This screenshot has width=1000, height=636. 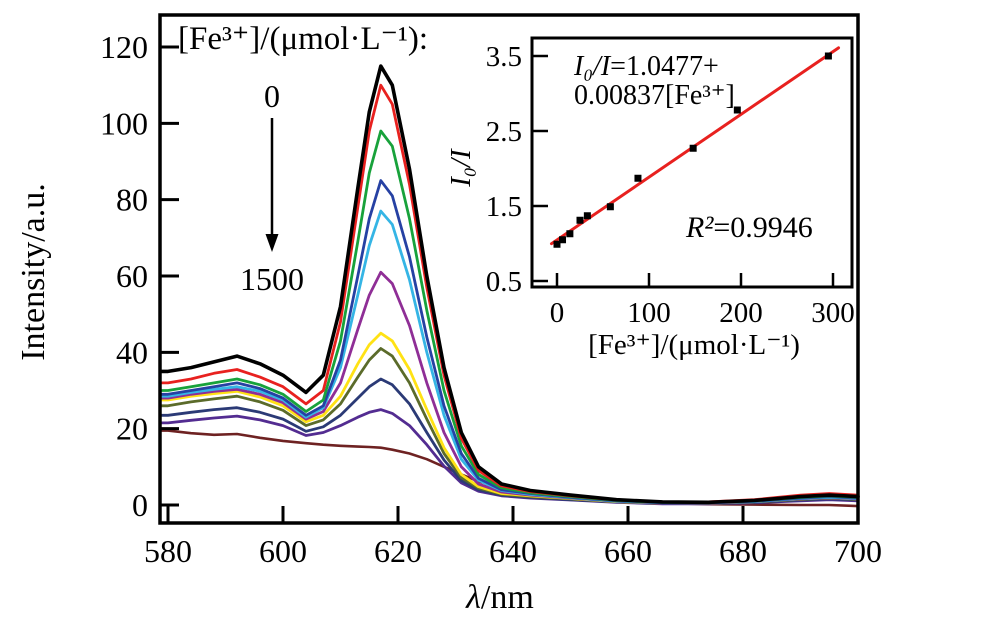 I want to click on fit-equation-line2: 0.00837[Fe³⁺], so click(x=654, y=95).